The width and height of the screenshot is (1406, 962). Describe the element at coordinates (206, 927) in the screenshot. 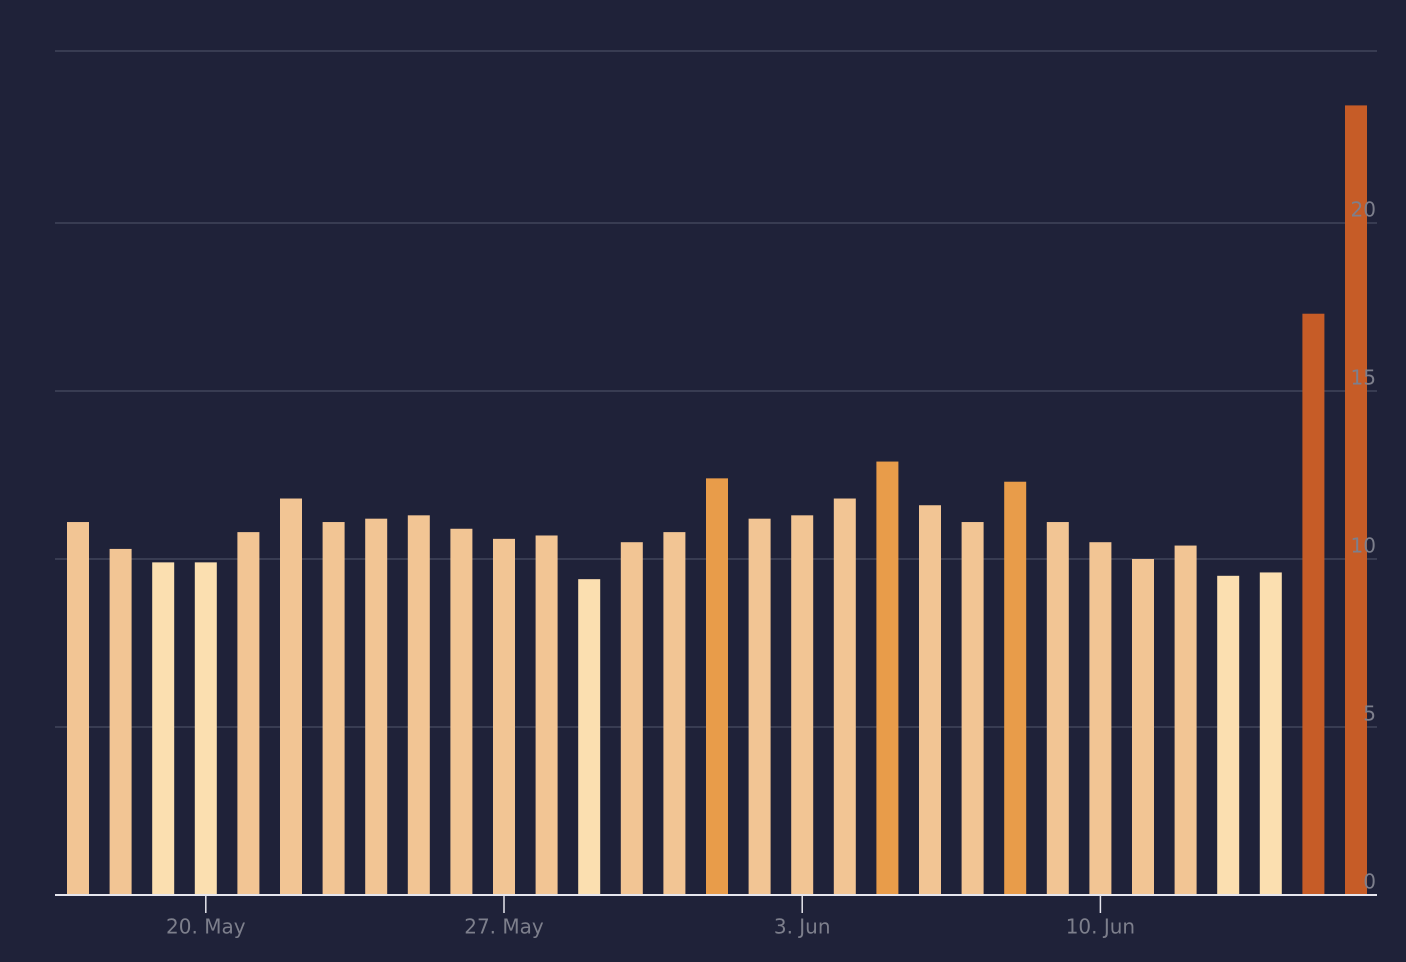

I see `x-tick-label: 20. May` at that location.